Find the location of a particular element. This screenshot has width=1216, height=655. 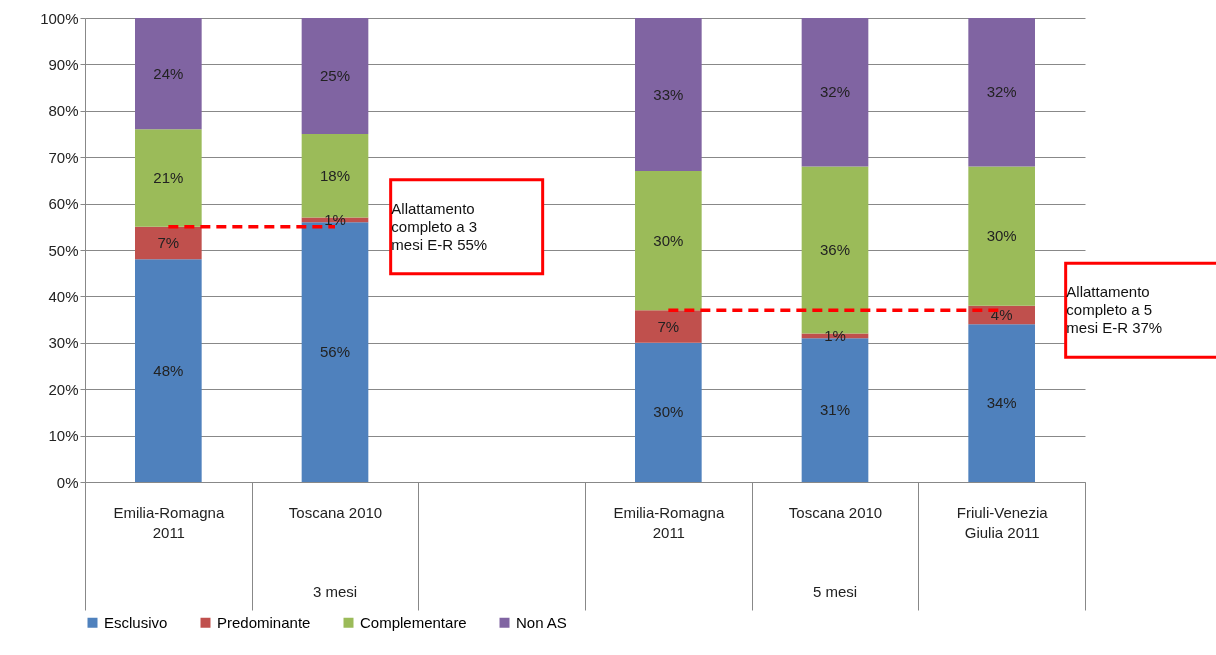

text: 5 mesi is located at coordinates (835, 591).